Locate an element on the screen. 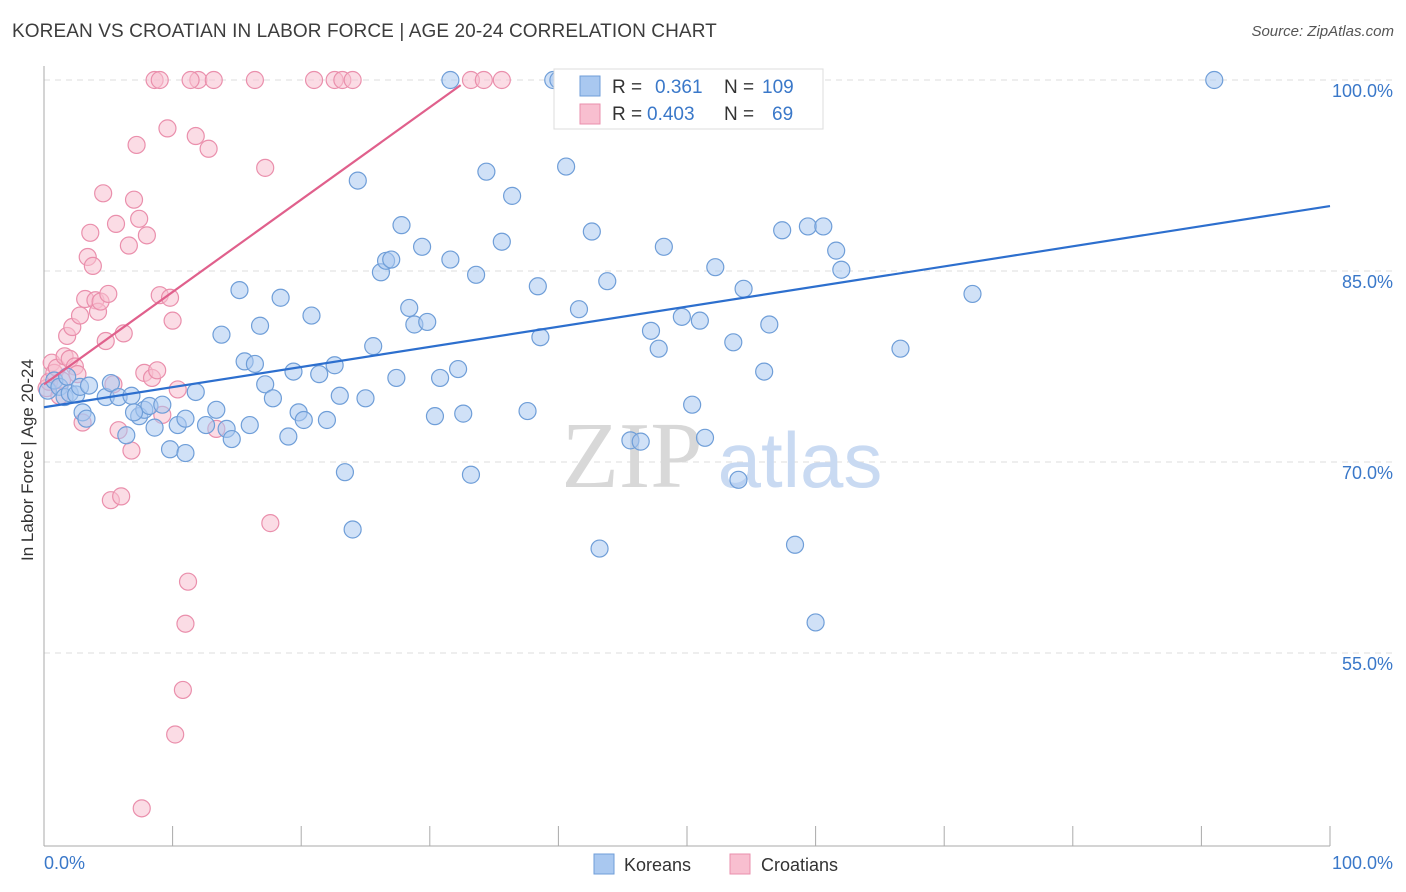  croatians-r-label: R = is located at coordinates (627, 114).